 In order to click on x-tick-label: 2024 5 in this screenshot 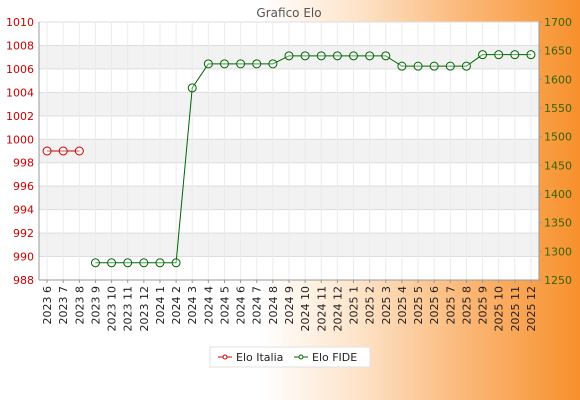, I will do `click(224, 305)`.